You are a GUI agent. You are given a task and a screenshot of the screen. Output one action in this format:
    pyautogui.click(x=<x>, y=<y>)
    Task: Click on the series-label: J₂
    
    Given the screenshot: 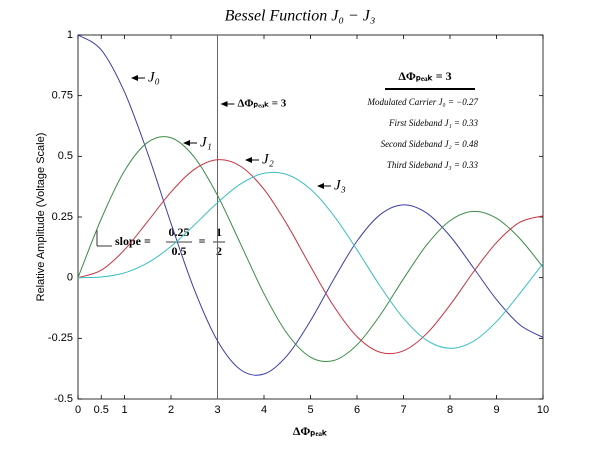 What is the action you would take?
    pyautogui.click(x=268, y=159)
    